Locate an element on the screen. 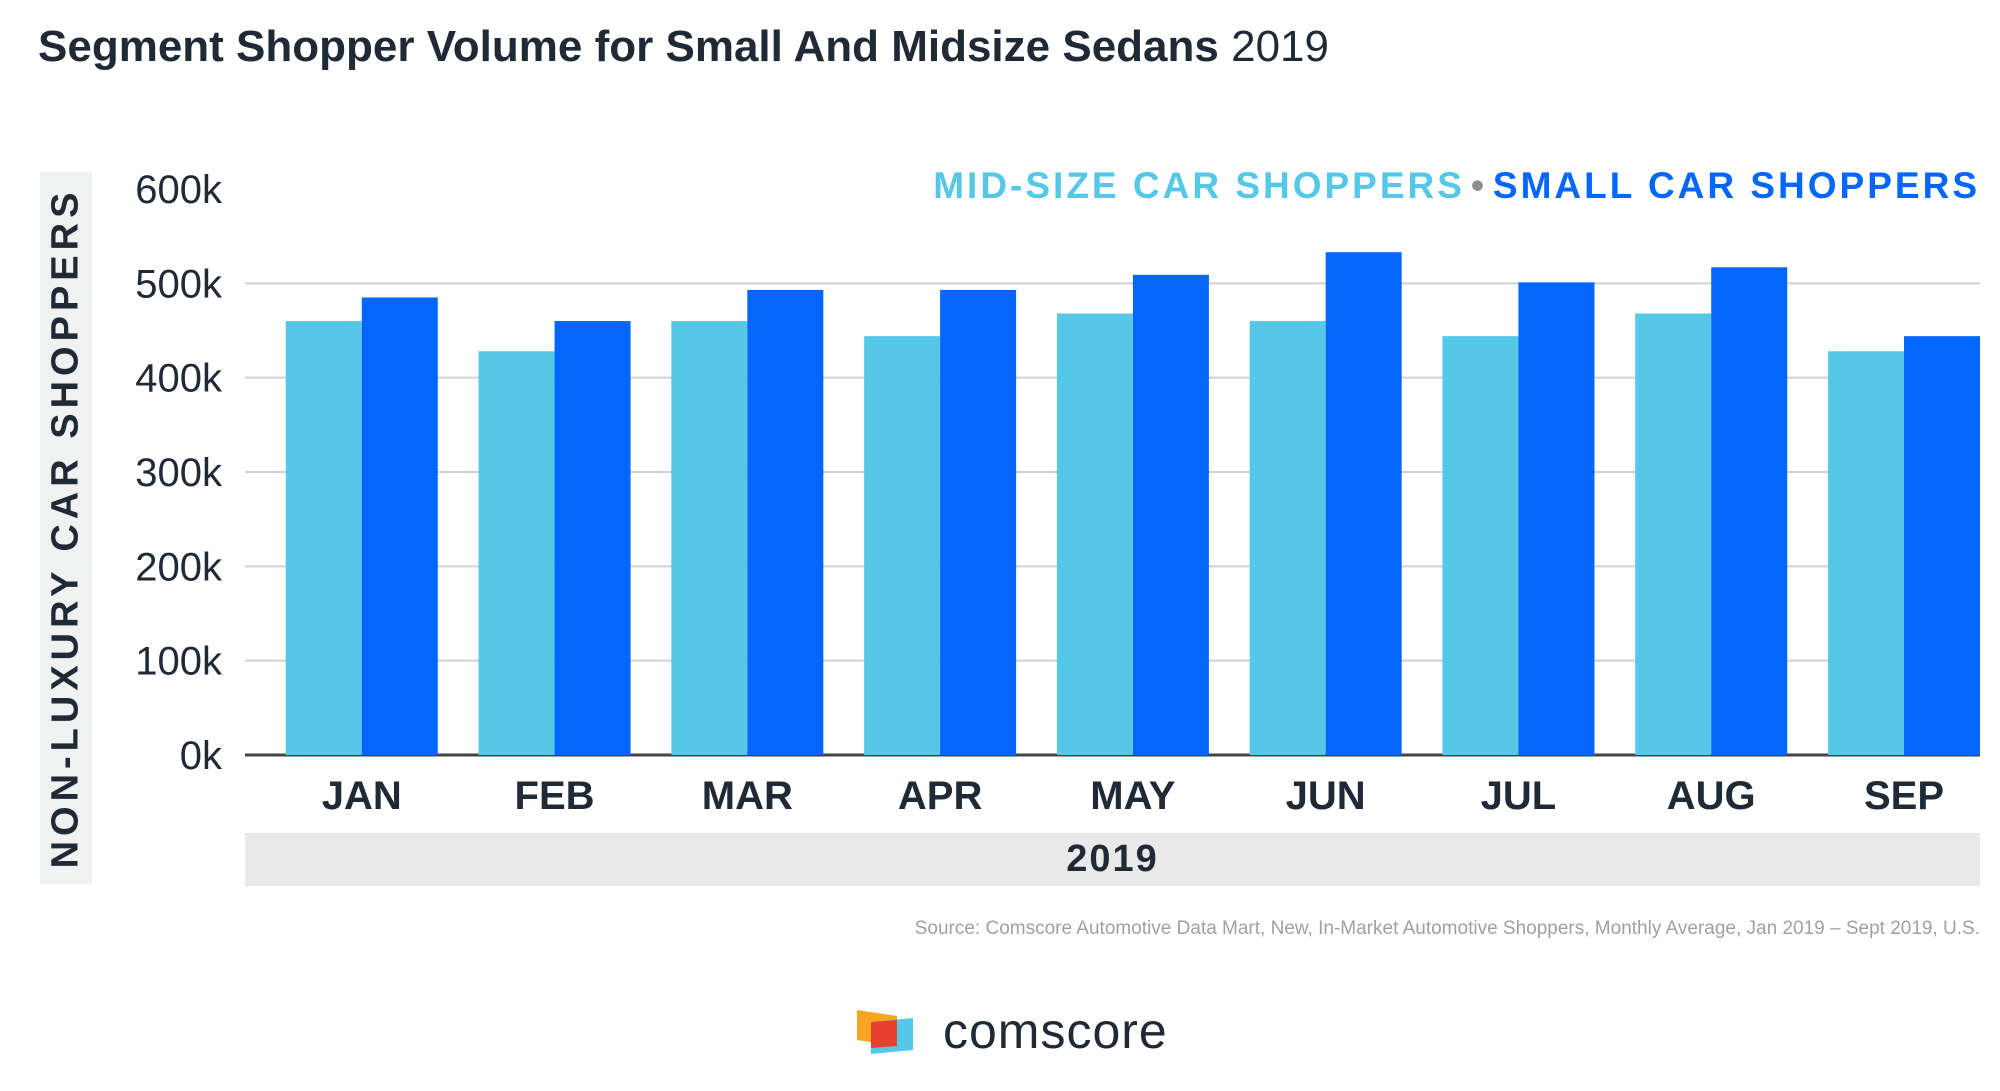 The height and width of the screenshot is (1091, 2000). y-tick-label: 100k is located at coordinates (179, 662).